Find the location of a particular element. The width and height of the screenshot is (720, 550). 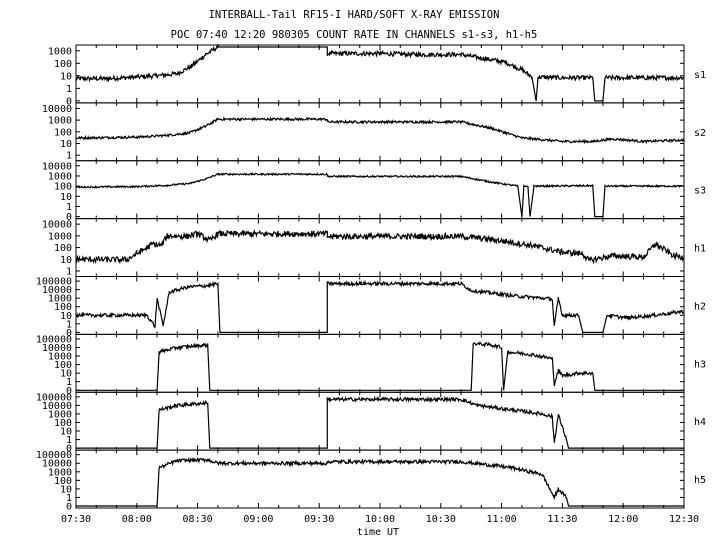

series-line-h2 is located at coordinates (380, 306).